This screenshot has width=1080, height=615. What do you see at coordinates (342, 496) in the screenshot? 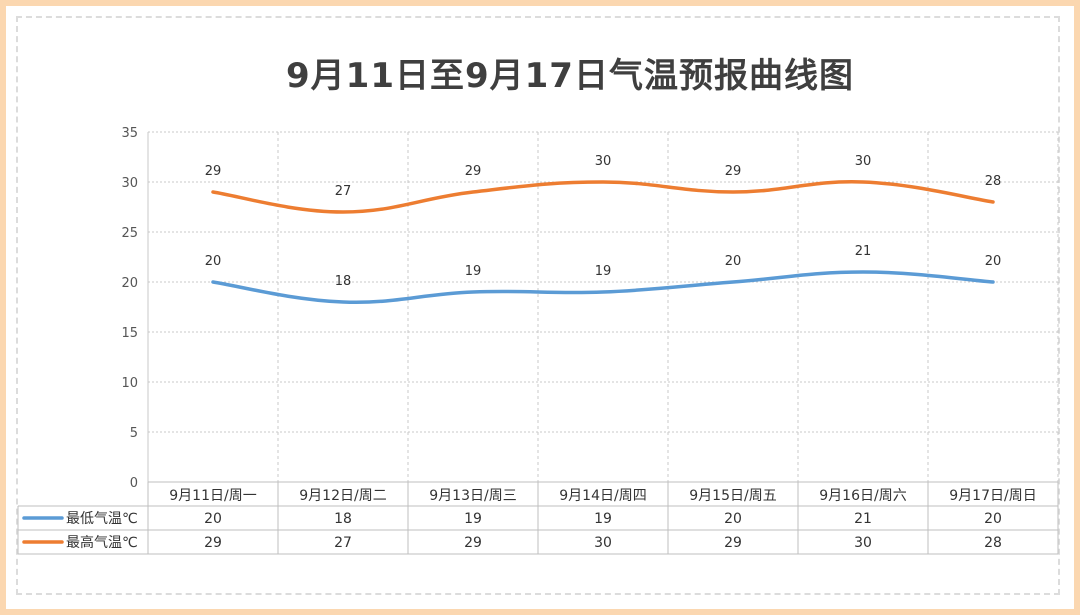
I see `x-category-label: 9月12日/周二` at bounding box center [342, 496].